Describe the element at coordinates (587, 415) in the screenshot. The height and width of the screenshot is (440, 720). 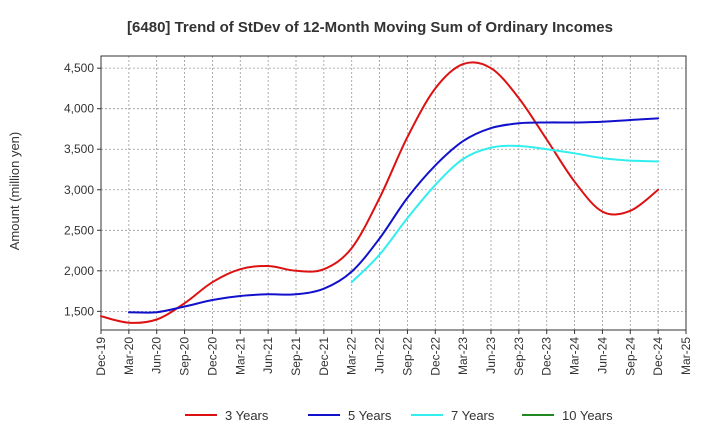
I see `legend-label-10-years: 10 Years` at that location.